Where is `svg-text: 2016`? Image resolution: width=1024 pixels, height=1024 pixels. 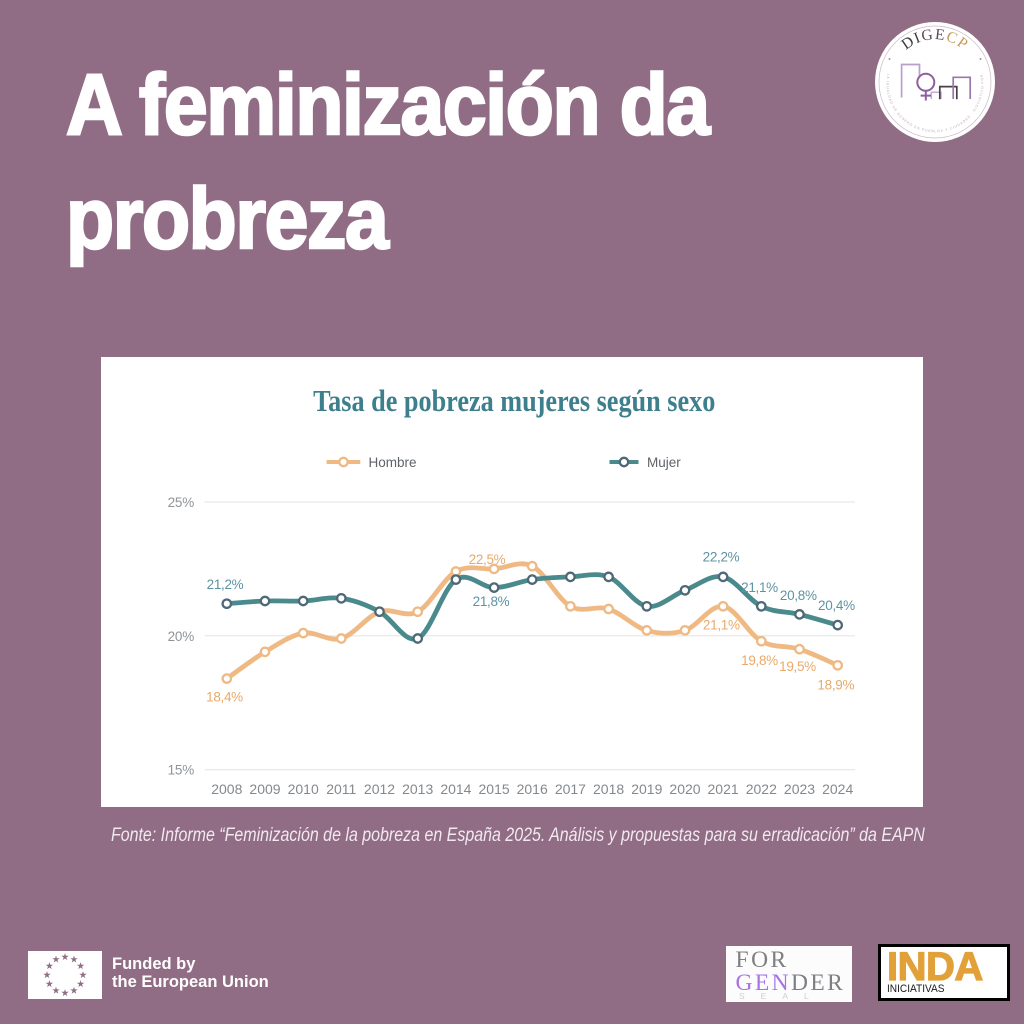
svg-text: 2016 is located at coordinates (532, 789).